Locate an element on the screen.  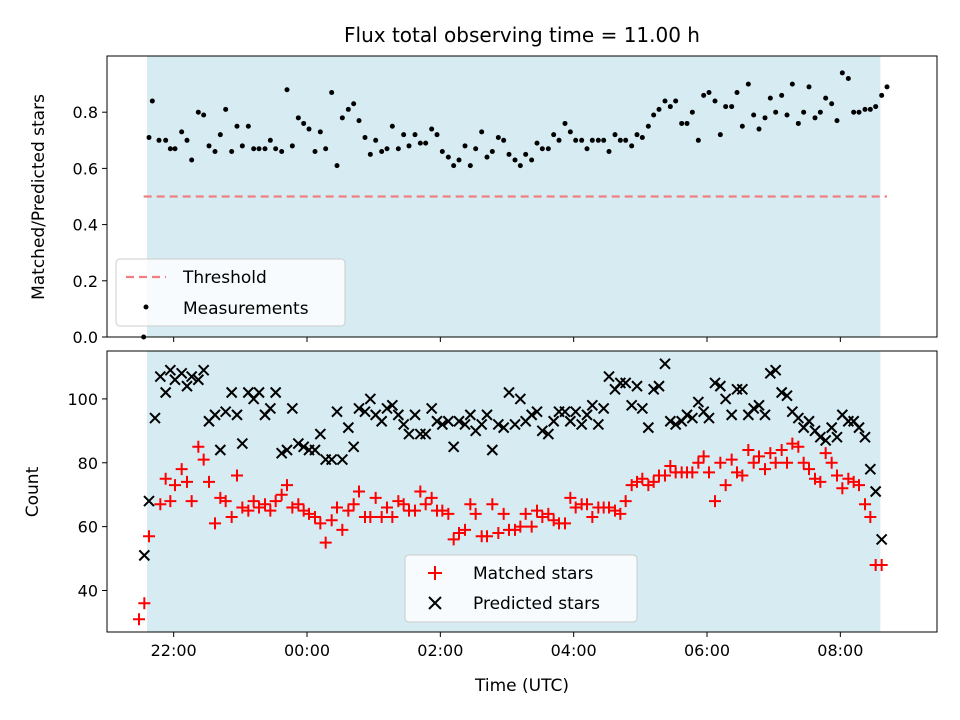
top-y-axis-ticks: 0.0 0.2 0.4 0.6 0.8 is located at coordinates (90, 225).